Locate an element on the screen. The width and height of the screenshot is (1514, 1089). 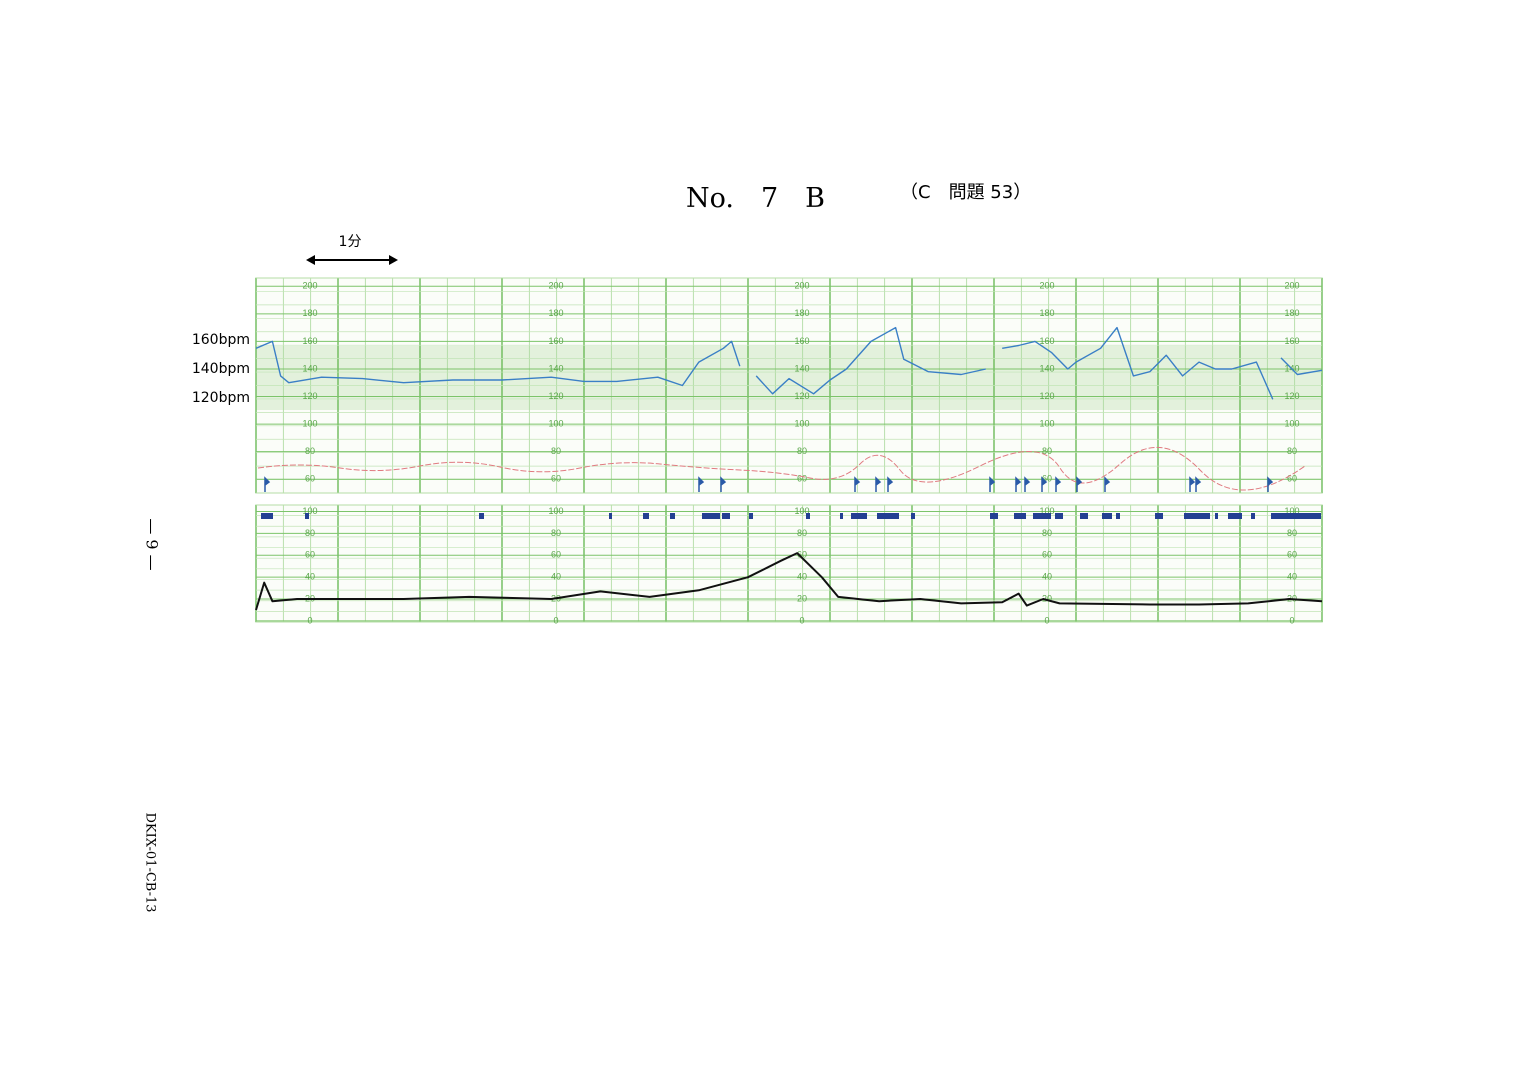
question-ref: （C 問題 53） is located at coordinates (966, 192).